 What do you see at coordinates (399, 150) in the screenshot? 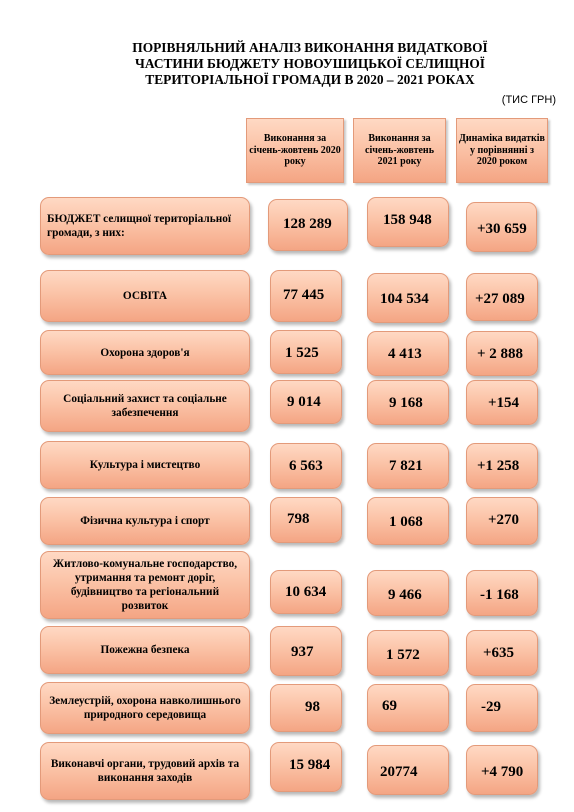
I see `header-2021: Виконання за січень-жовтень 2021 року` at bounding box center [399, 150].